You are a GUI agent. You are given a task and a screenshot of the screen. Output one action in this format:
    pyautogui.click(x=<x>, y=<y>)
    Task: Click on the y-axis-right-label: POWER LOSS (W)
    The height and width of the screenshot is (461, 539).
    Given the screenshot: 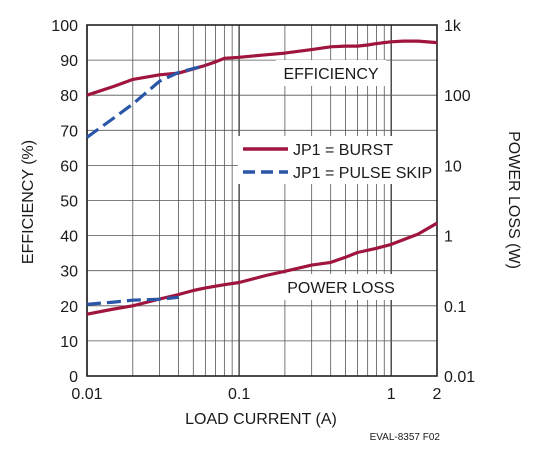 What is the action you would take?
    pyautogui.click(x=513, y=200)
    